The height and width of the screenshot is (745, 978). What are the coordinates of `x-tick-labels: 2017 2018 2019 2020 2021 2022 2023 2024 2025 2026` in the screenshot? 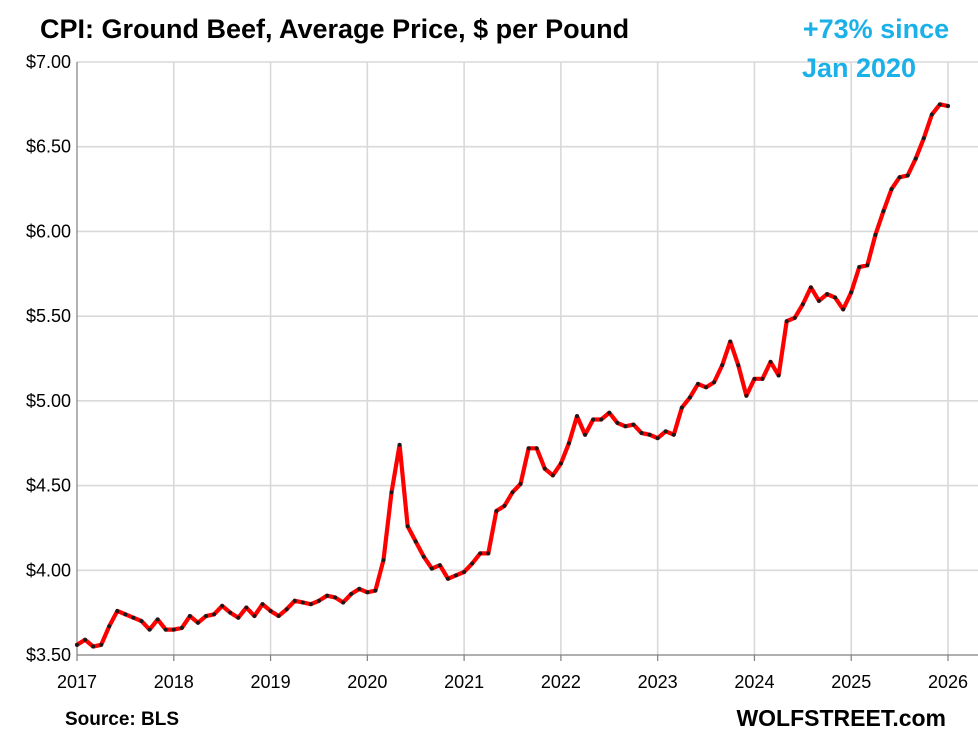 It's located at (512, 682).